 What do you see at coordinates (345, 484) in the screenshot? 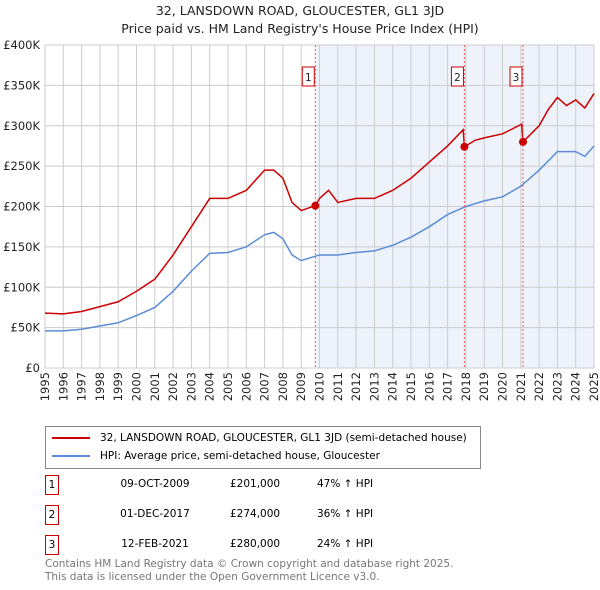
I see `sale-hpi: 47% ↑ HPI` at bounding box center [345, 484].